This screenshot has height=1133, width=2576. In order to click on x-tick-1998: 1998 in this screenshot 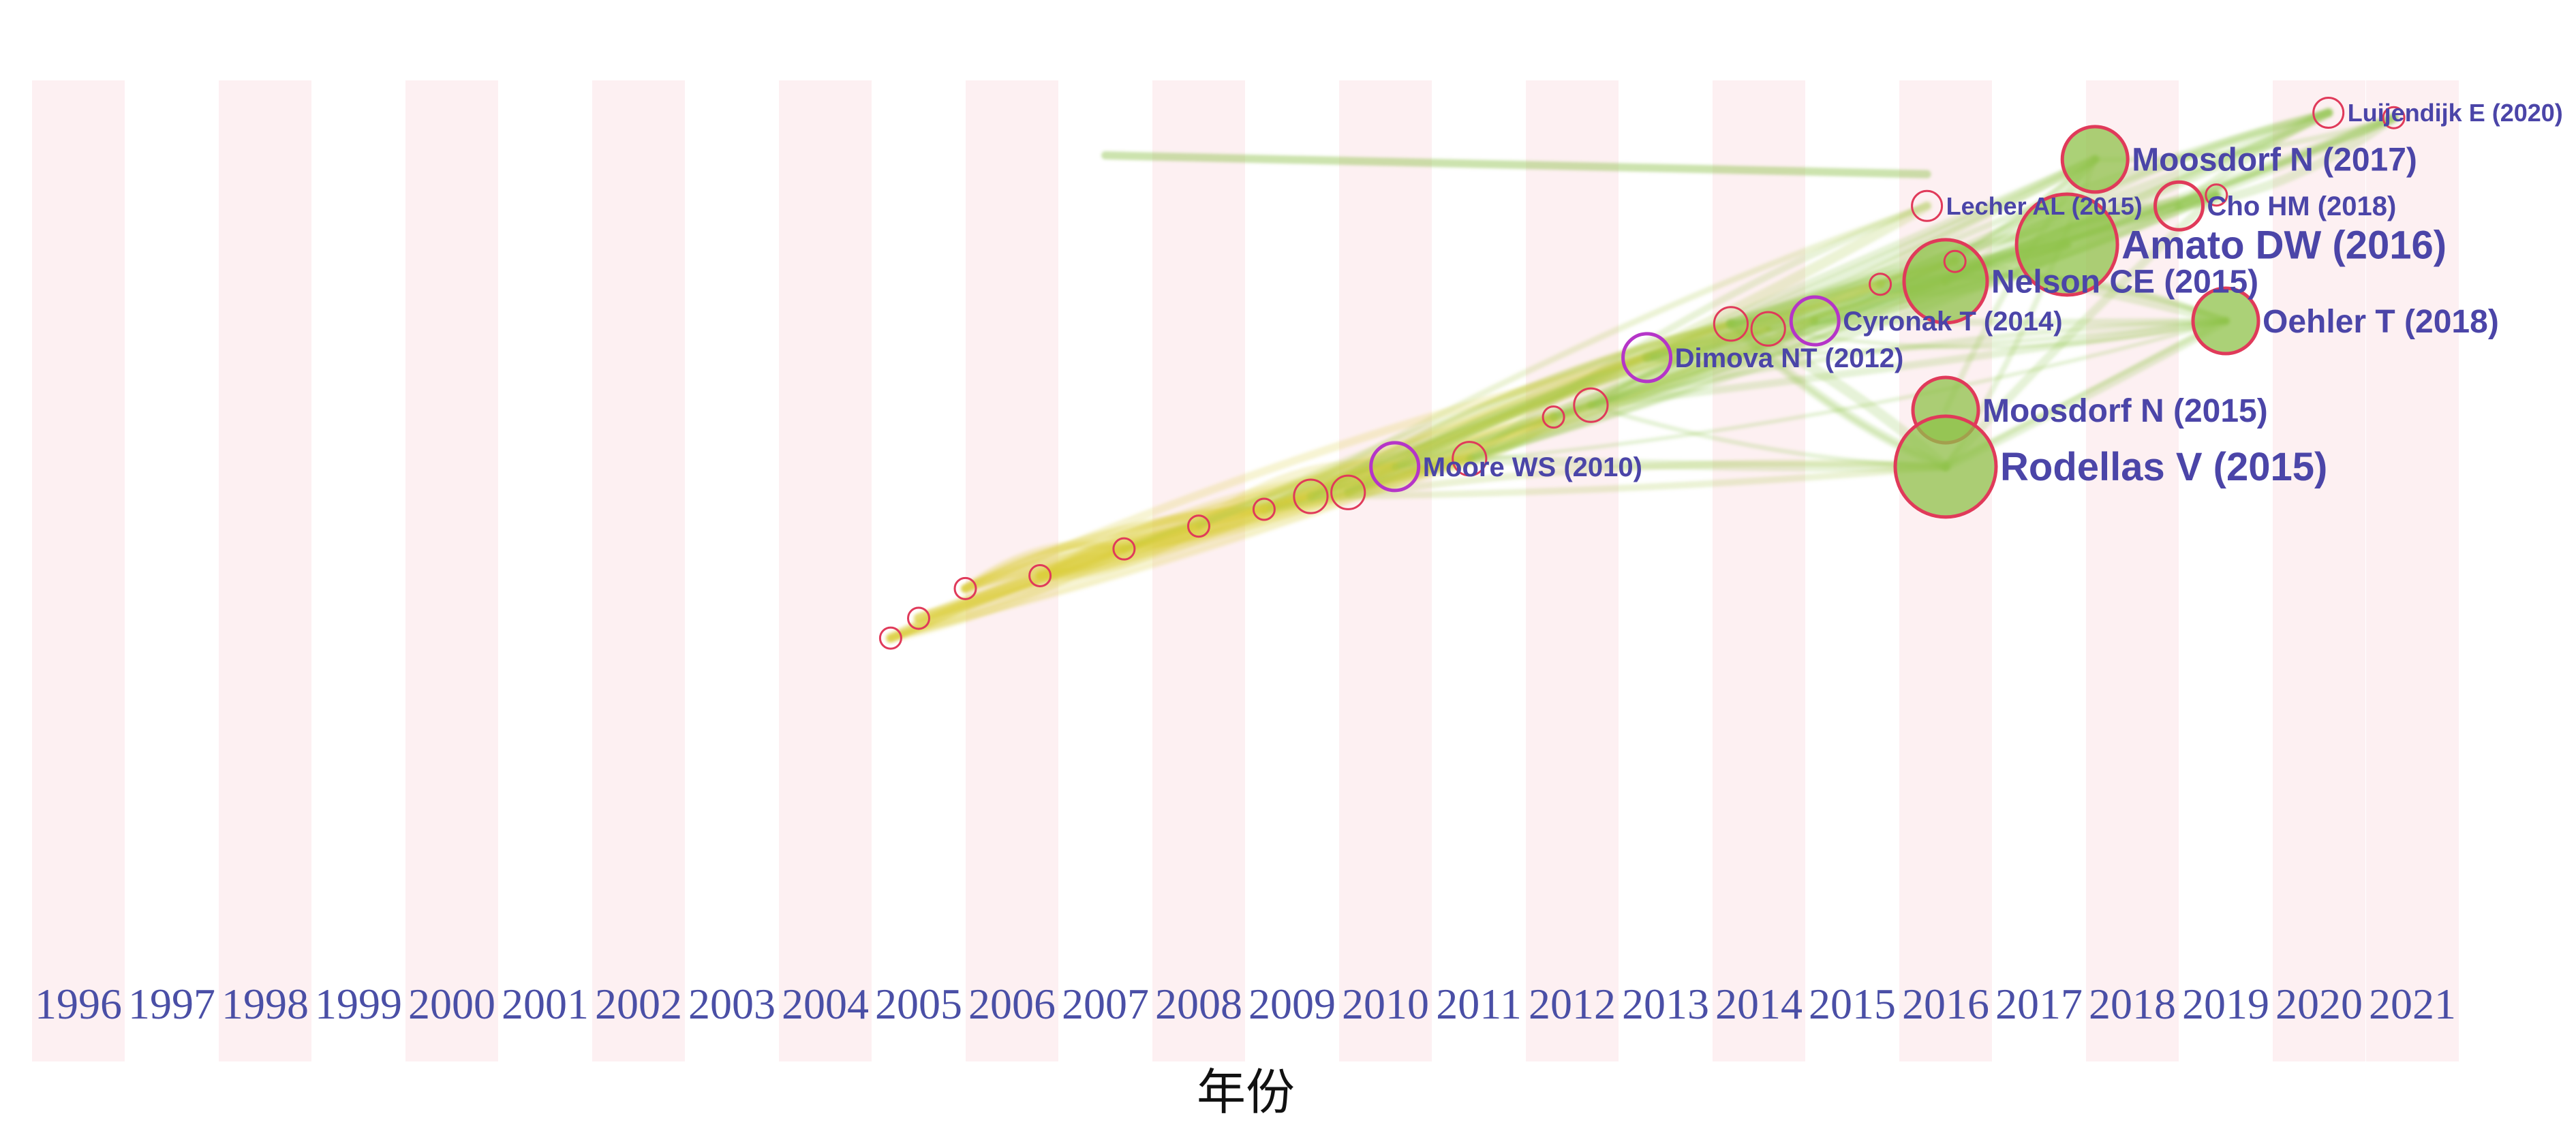, I will do `click(265, 1004)`.